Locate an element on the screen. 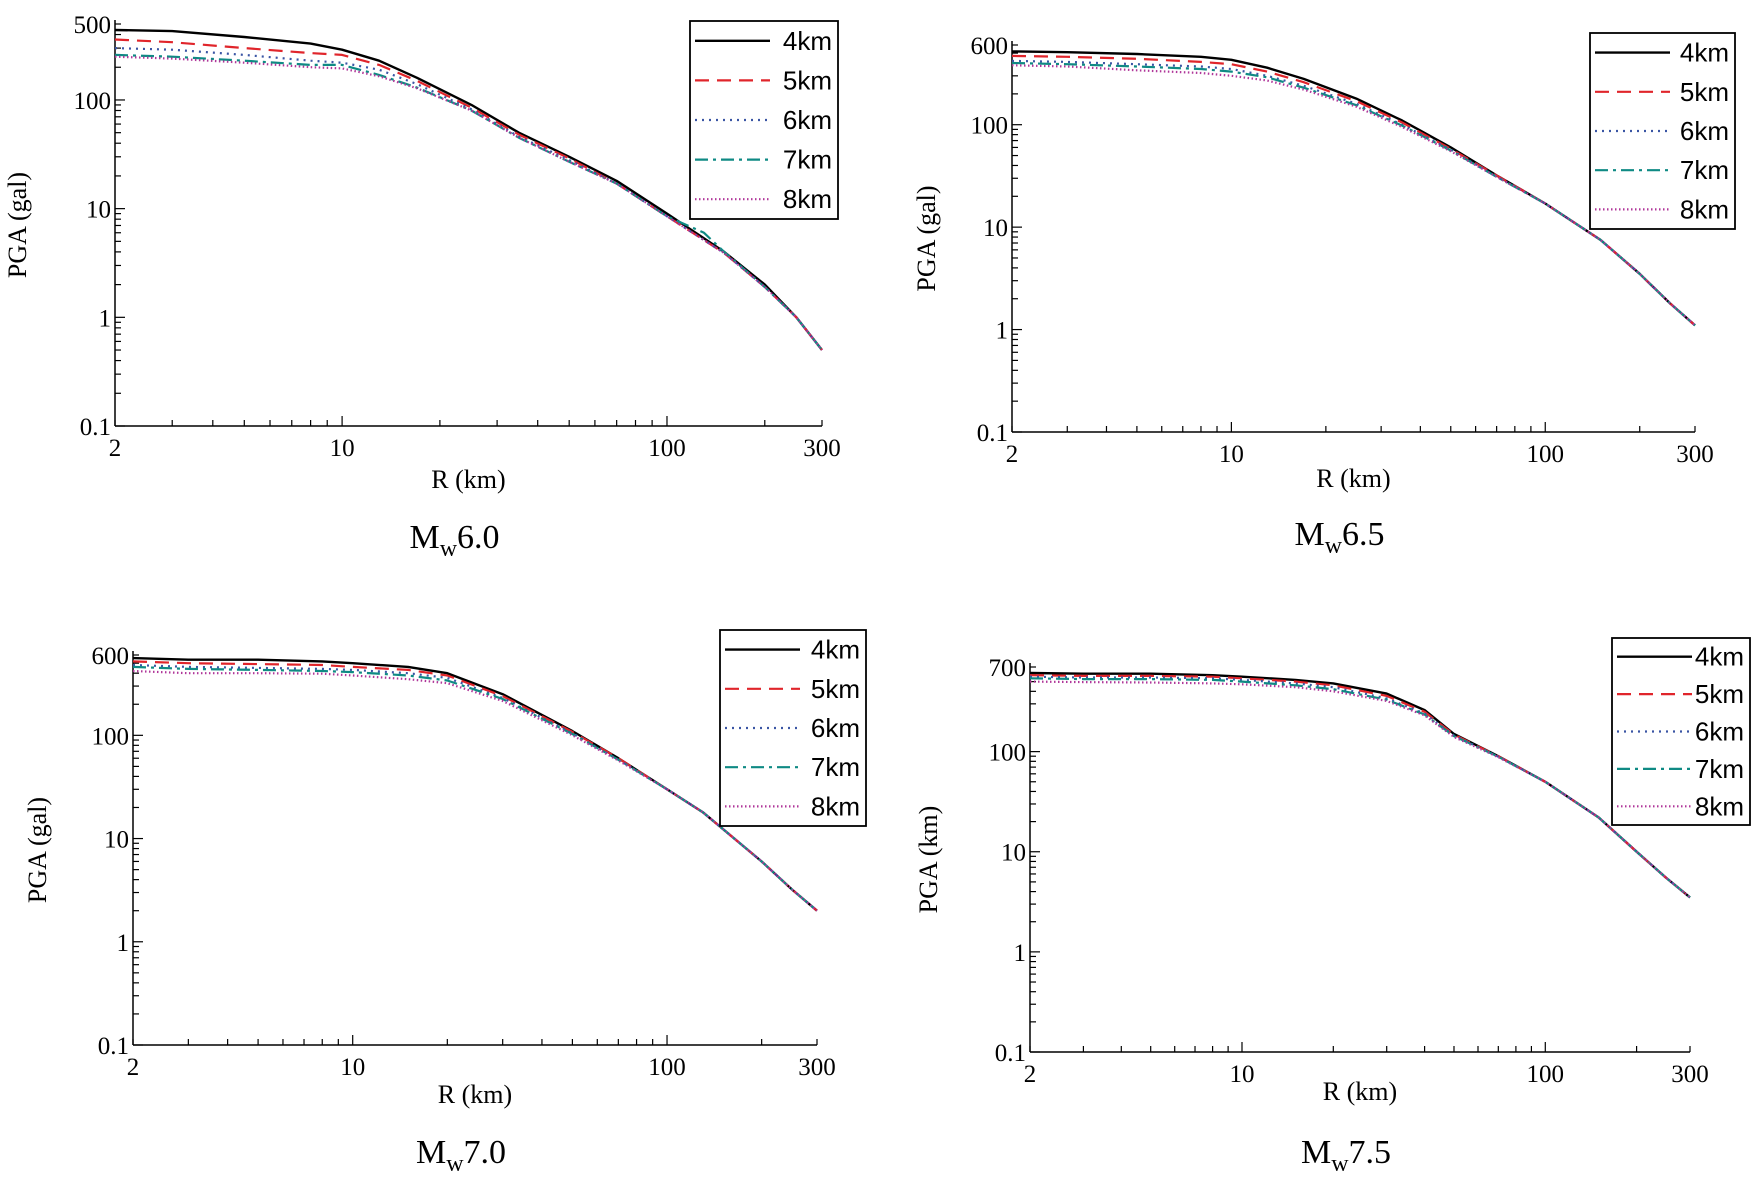 This screenshot has width=1751, height=1189. y-axis-label: PGA (km) is located at coordinates (928, 860).